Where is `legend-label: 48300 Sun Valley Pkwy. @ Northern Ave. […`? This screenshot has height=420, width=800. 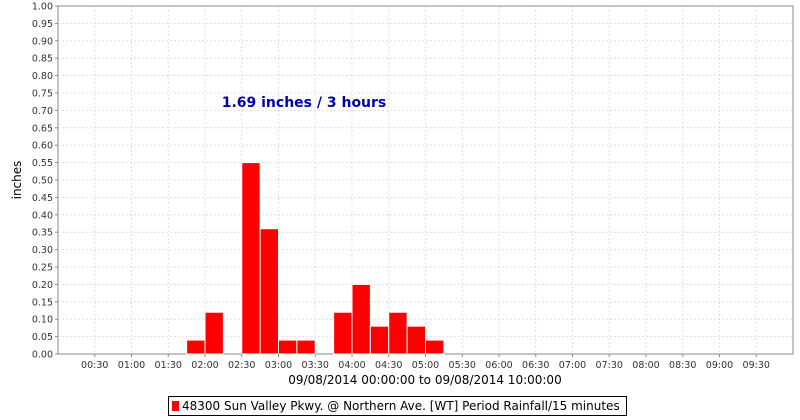 legend-label: 48300 Sun Valley Pkwy. @ Northern Ave. [… is located at coordinates (401, 406).